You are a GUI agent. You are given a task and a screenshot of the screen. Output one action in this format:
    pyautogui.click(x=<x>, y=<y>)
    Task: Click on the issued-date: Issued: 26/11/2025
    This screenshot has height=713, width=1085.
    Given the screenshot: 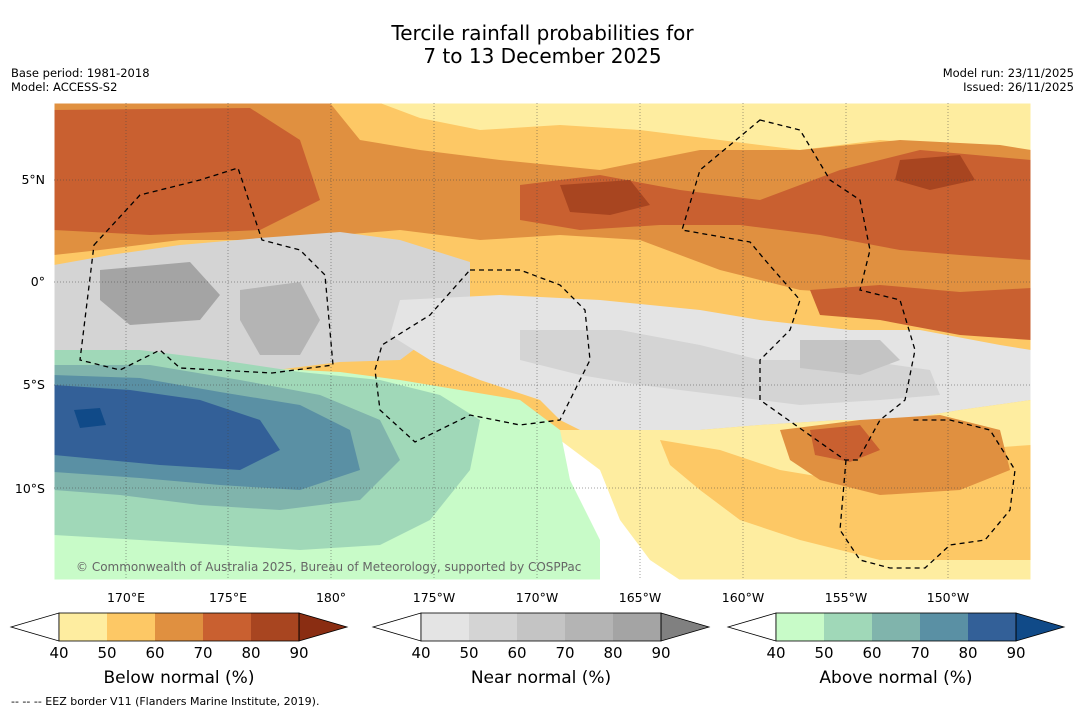 What is the action you would take?
    pyautogui.click(x=1018, y=87)
    